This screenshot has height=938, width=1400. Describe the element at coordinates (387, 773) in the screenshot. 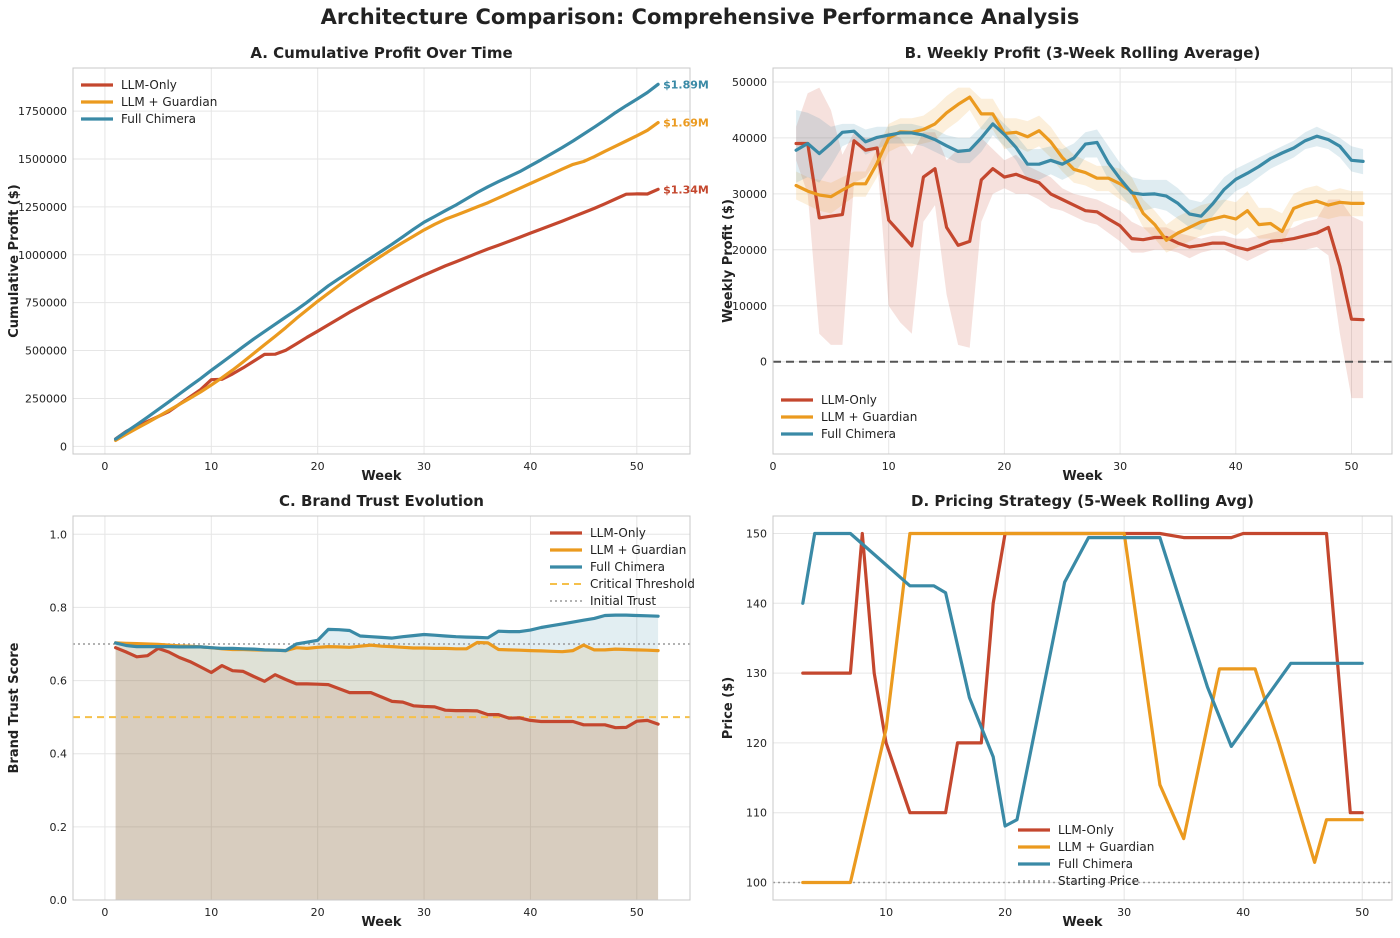

I see `area-fill-llm-only` at that location.